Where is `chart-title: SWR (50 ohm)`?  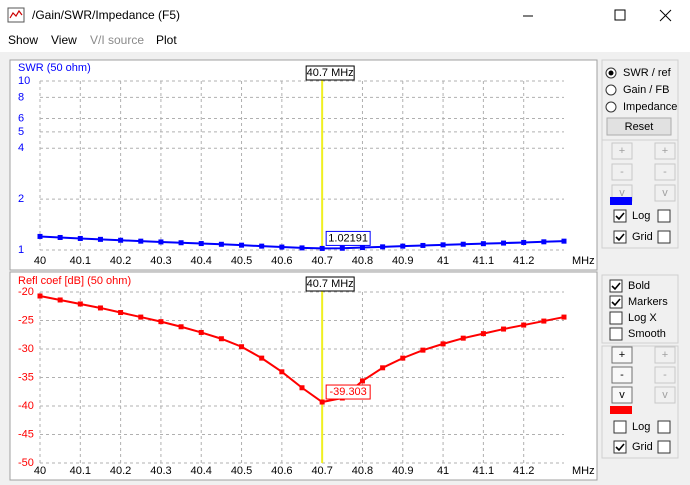
chart-title: SWR (50 ohm) is located at coordinates (54, 68).